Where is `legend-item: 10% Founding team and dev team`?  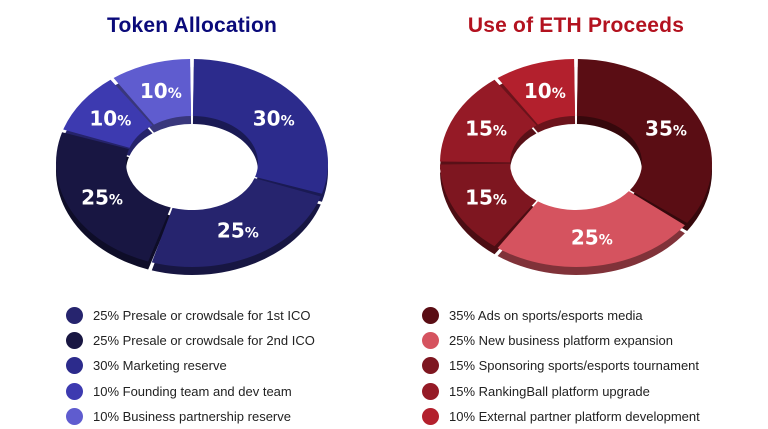
legend-item: 10% Founding team and dev team is located at coordinates (190, 391).